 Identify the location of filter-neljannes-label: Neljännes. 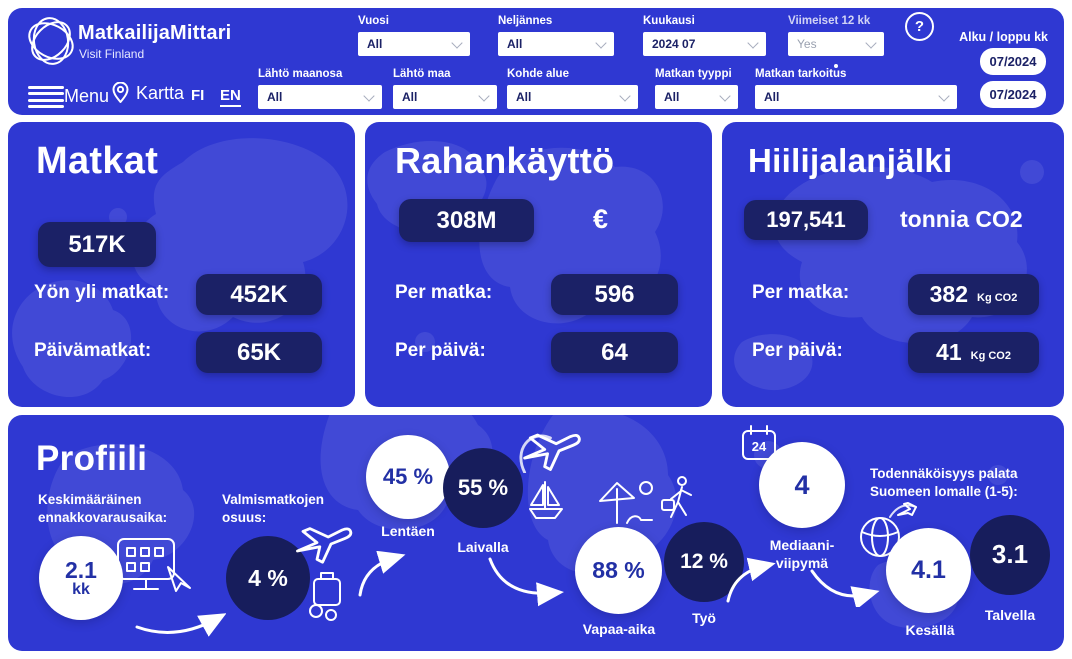
(525, 21).